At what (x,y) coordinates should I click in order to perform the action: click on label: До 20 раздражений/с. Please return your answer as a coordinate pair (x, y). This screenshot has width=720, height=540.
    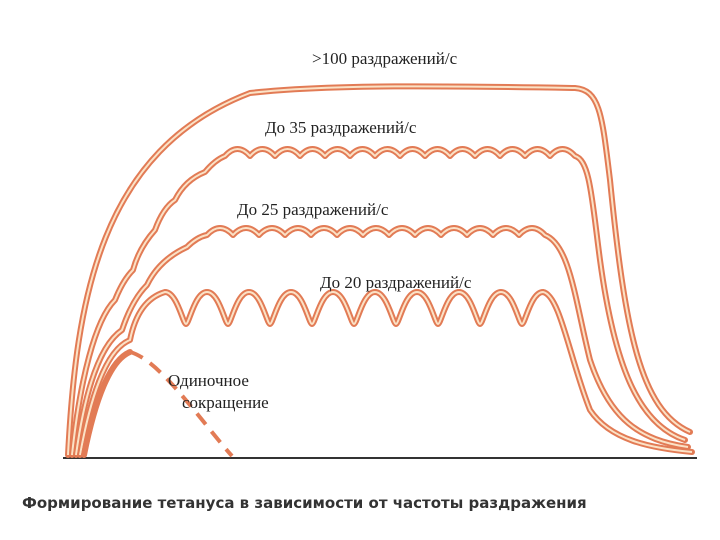
    Looking at the image, I should click on (396, 282).